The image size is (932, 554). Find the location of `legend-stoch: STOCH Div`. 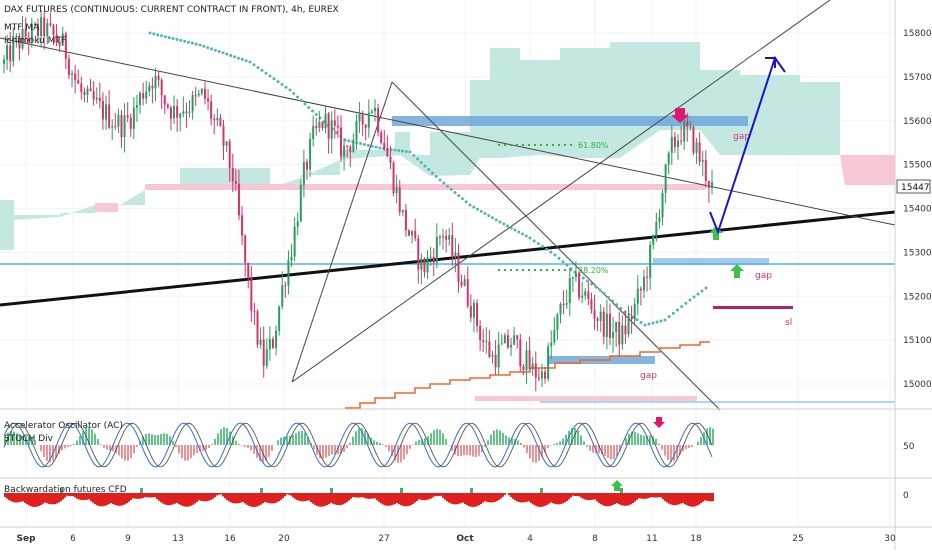

legend-stoch: STOCH Div is located at coordinates (29, 439).